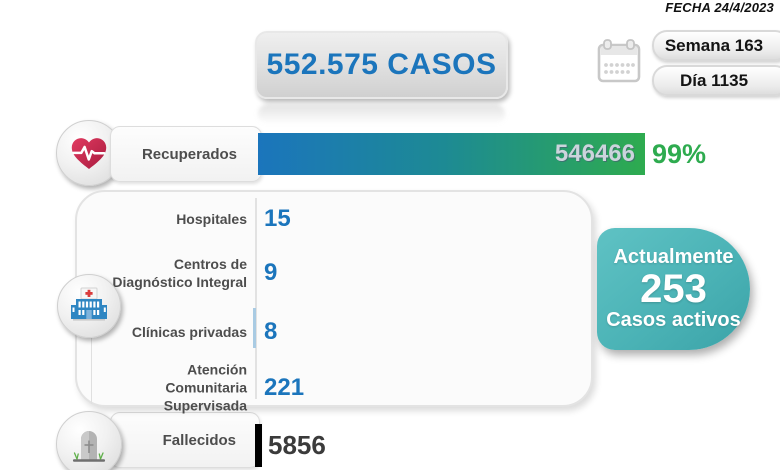 The height and width of the screenshot is (470, 780). I want to click on heart-pulse-icon, so click(89, 153).